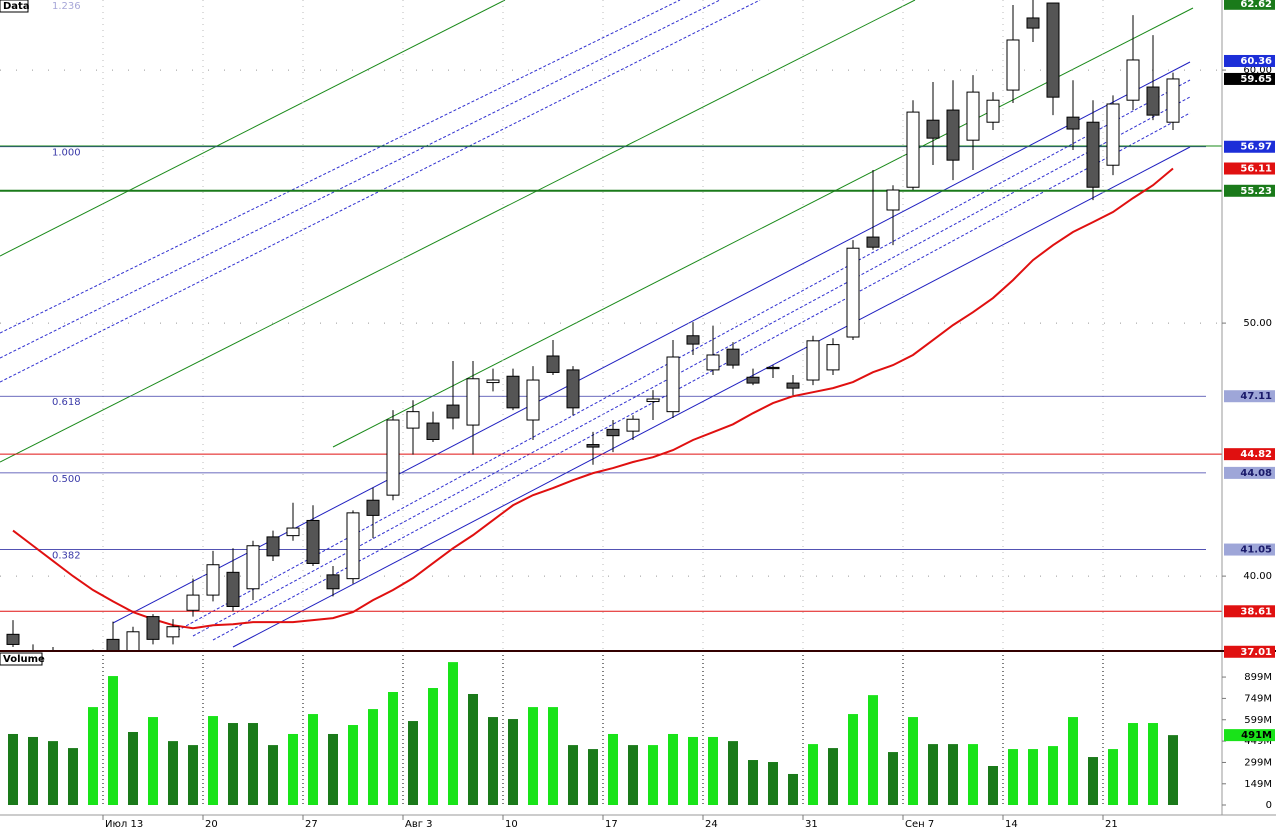 The image size is (1276, 830). What do you see at coordinates (1256, 79) in the screenshot?
I see `price-tag-label: 59.65` at bounding box center [1256, 79].